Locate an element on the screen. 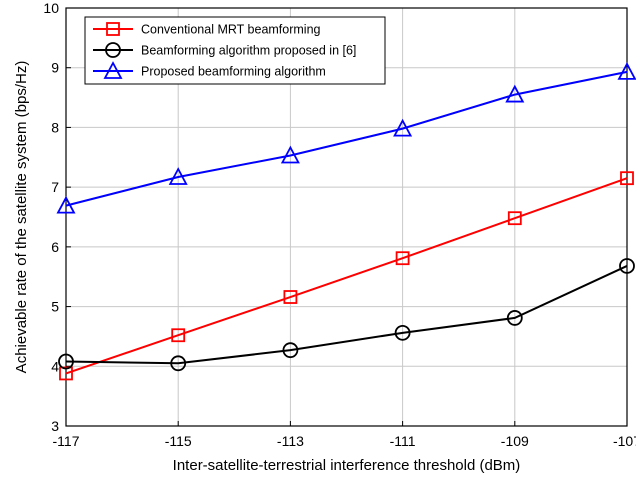  y-tick-label: 10 is located at coordinates (51, 8).